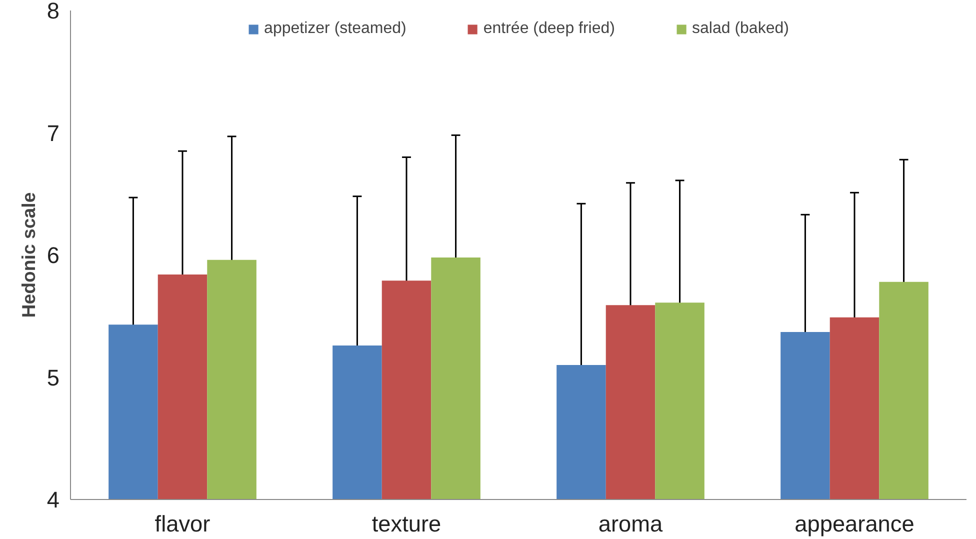 This screenshot has width=976, height=539. What do you see at coordinates (28, 255) in the screenshot?
I see `y-axis-title: Hedonic scale` at bounding box center [28, 255].